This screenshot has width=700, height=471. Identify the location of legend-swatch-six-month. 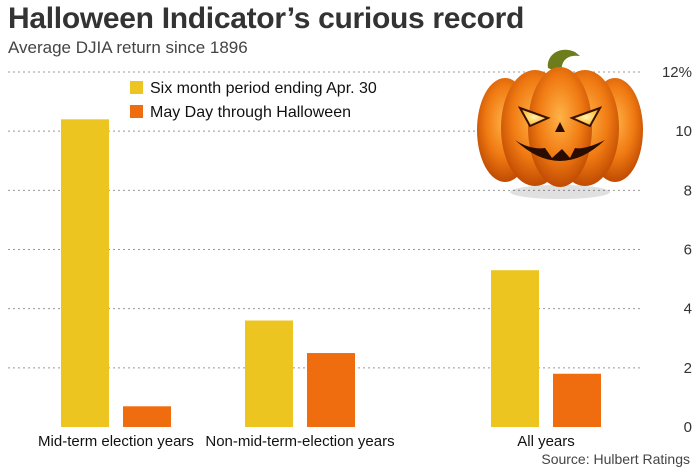
(136, 87).